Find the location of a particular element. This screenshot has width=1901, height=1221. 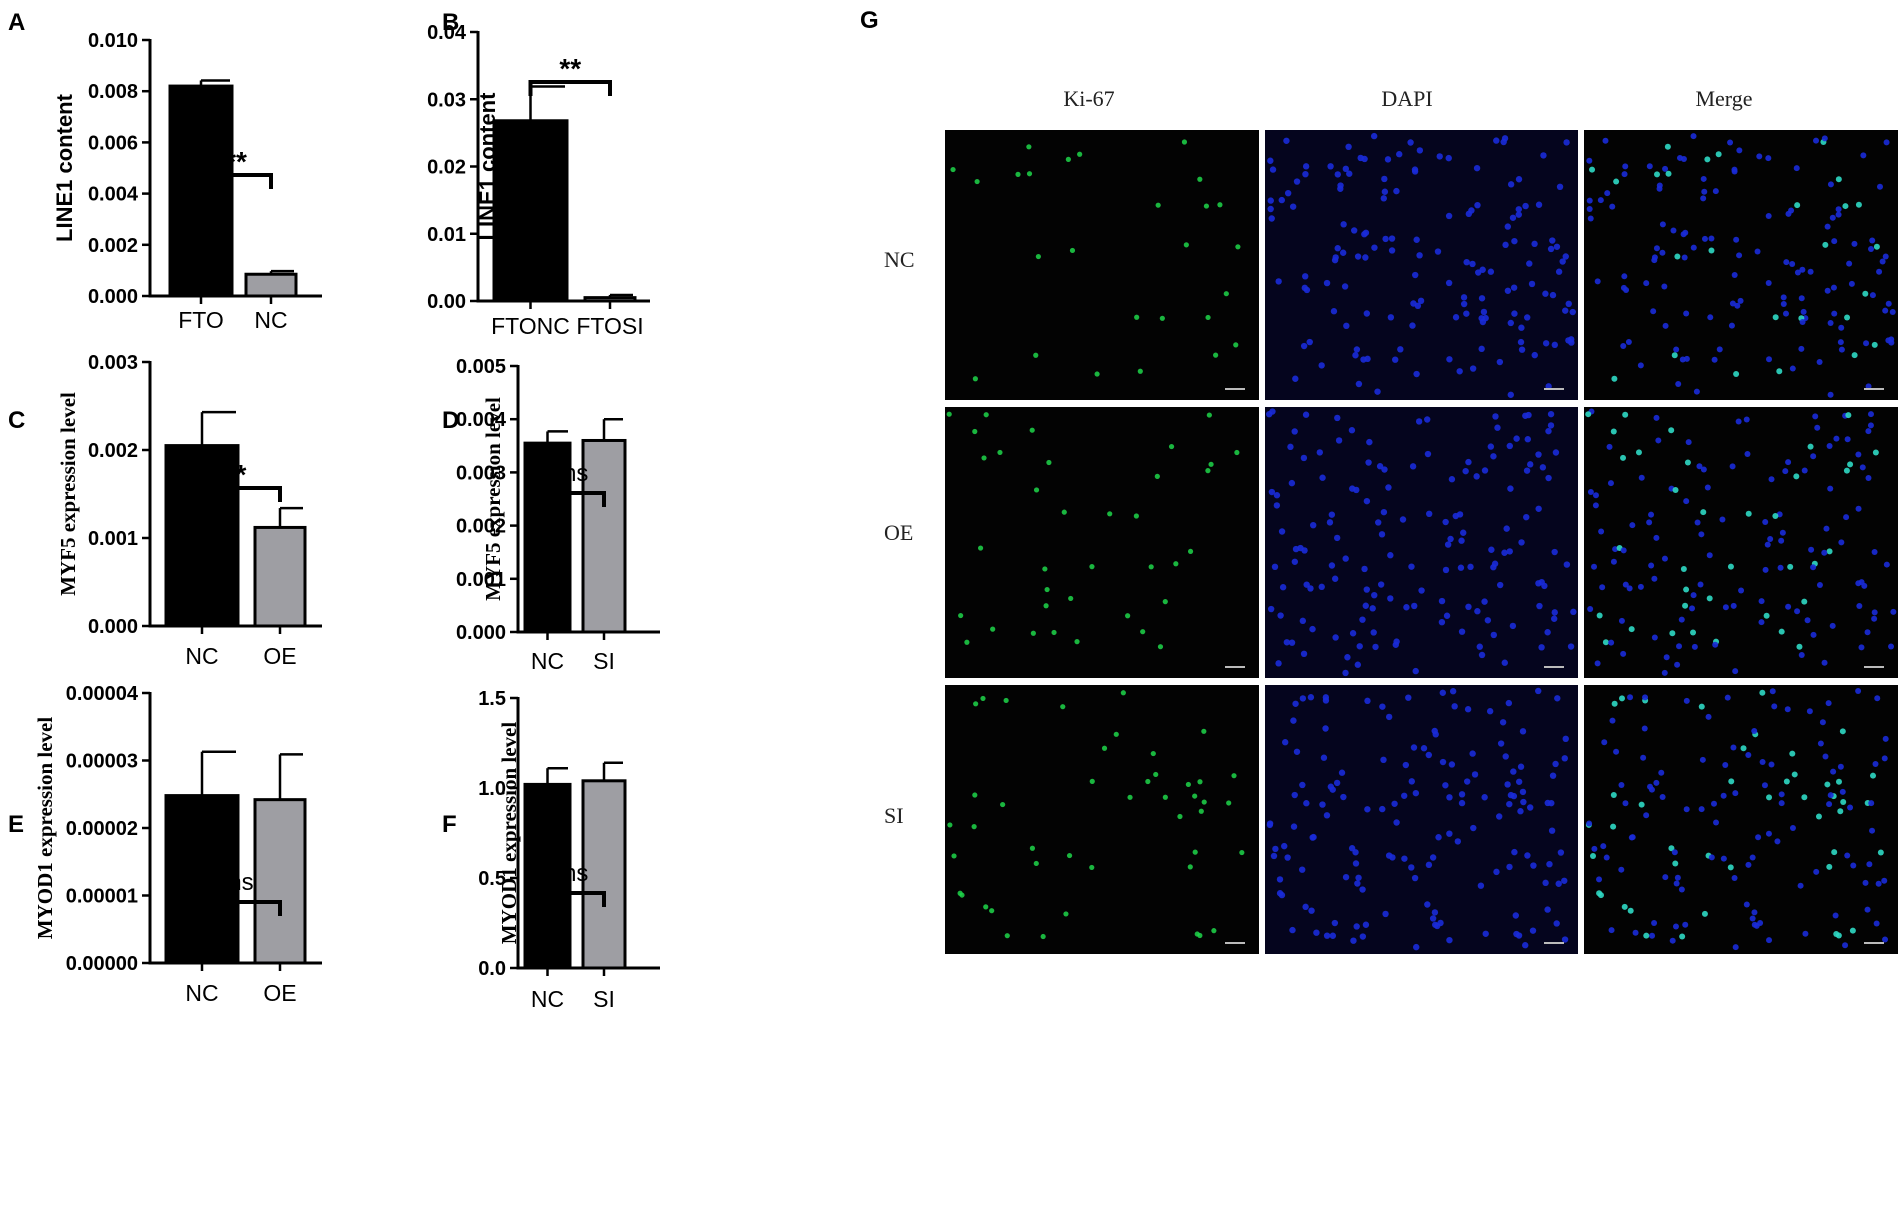

panel-d-ytick-label: 0.000 is located at coordinates (481, 633).